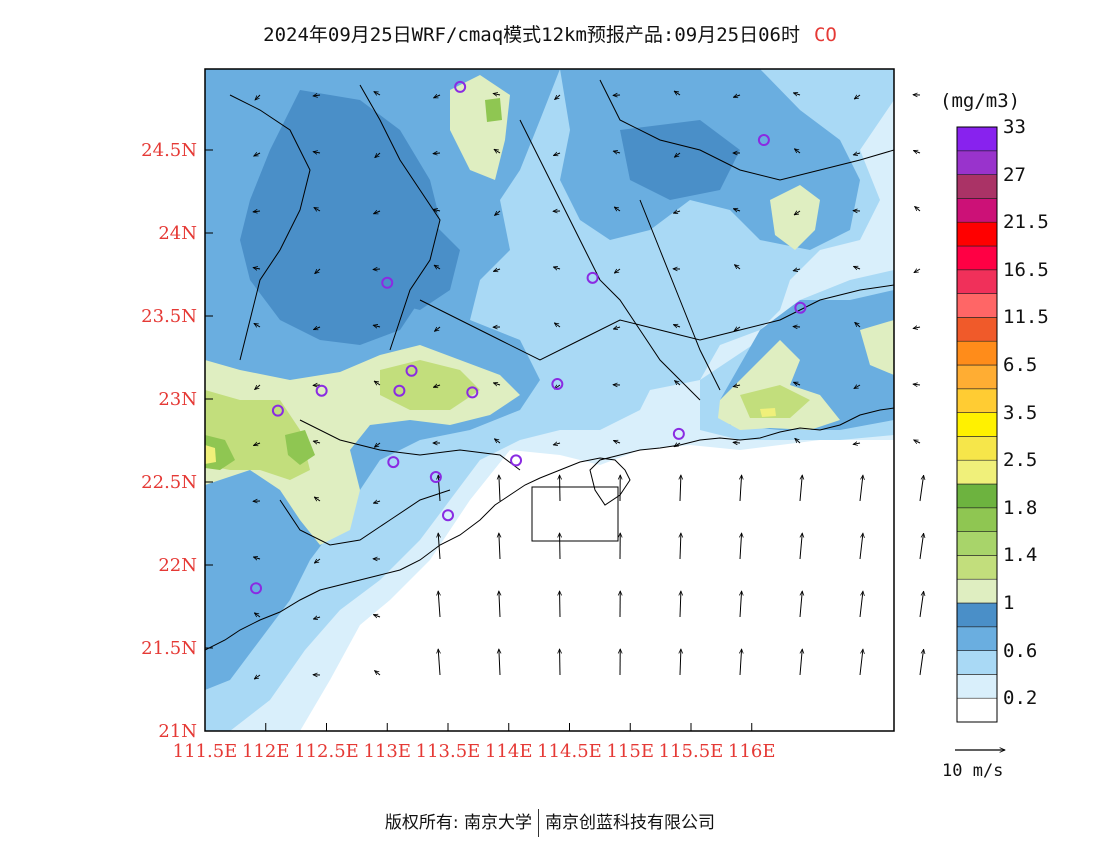 This screenshot has width=1100, height=850. What do you see at coordinates (680, 160) in the screenshot?
I see `field-band-1-c` at bounding box center [680, 160].